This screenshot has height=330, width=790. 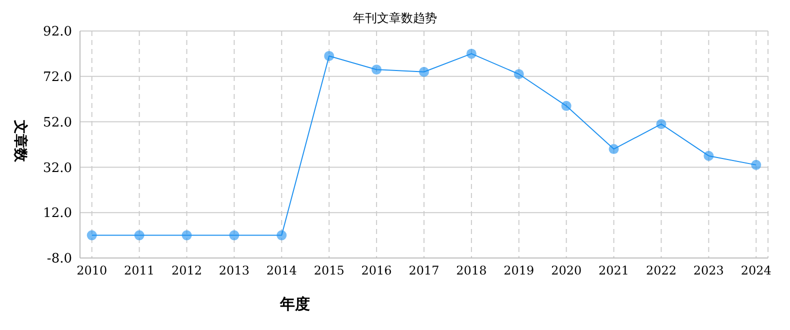 What do you see at coordinates (708, 271) in the screenshot?
I see `x-tick-label: 2023` at bounding box center [708, 271].